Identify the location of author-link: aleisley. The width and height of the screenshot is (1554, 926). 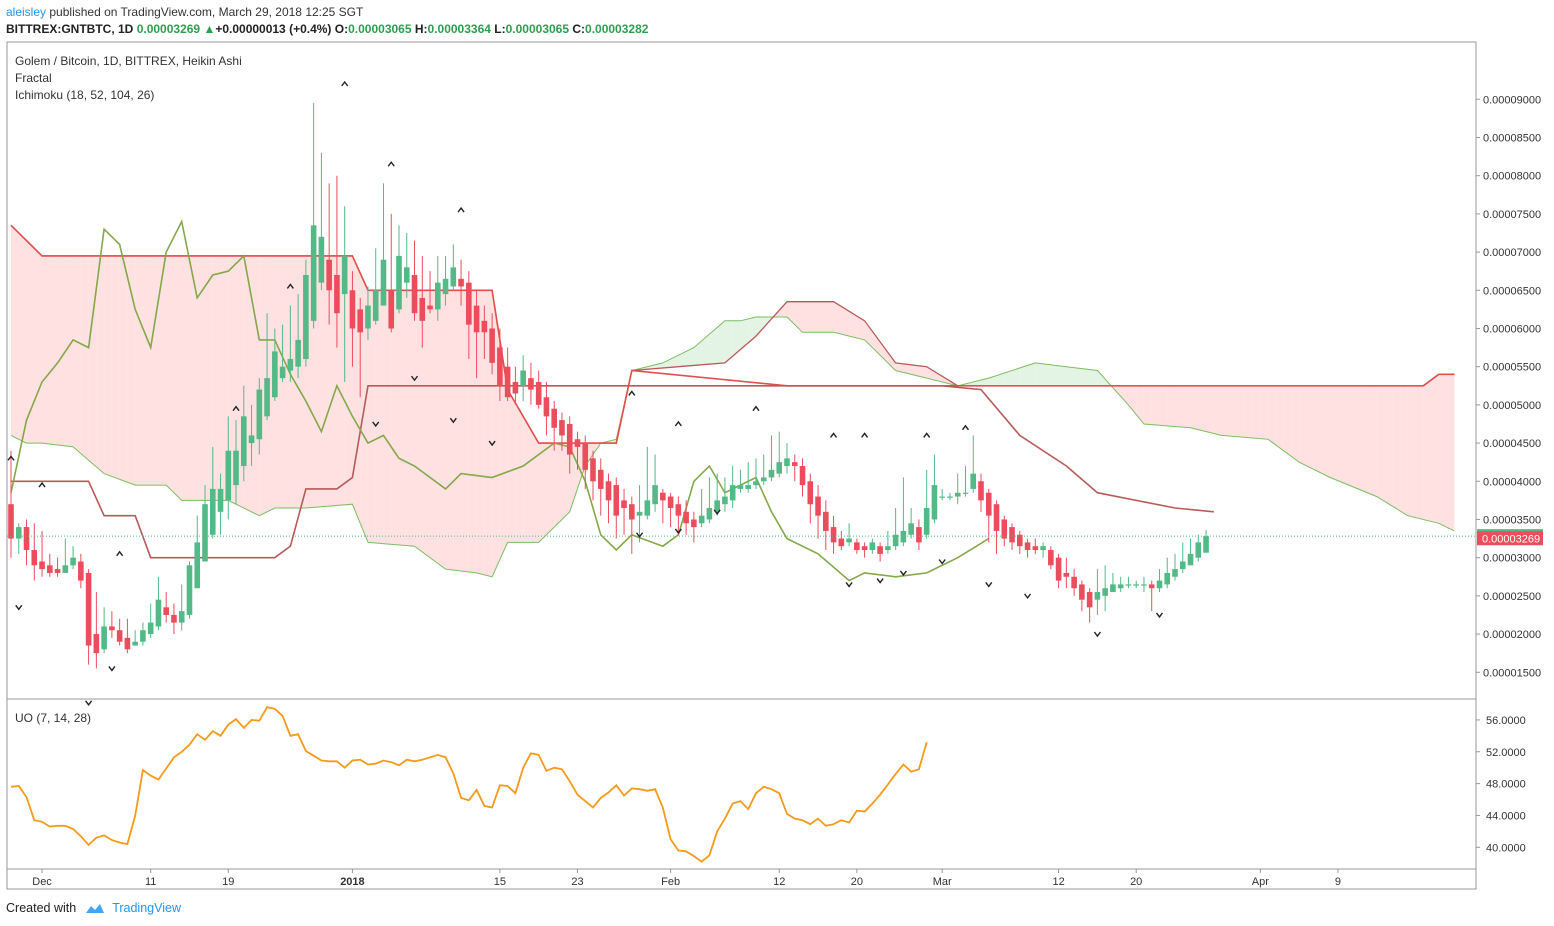
(26, 12).